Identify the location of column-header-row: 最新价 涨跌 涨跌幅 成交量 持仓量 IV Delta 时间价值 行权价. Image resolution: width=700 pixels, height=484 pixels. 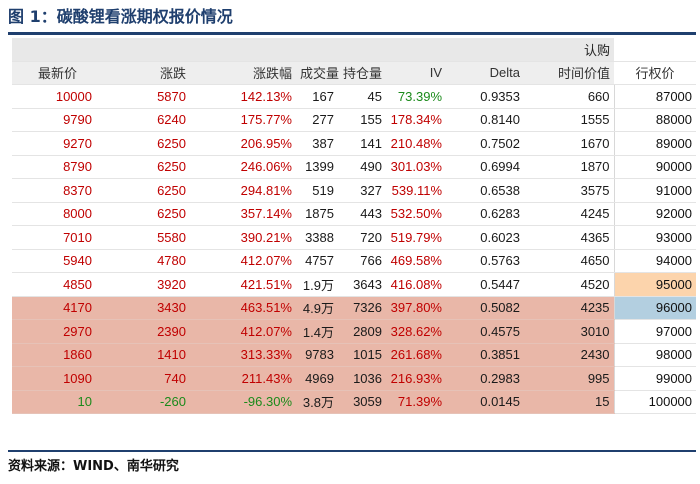
(354, 73).